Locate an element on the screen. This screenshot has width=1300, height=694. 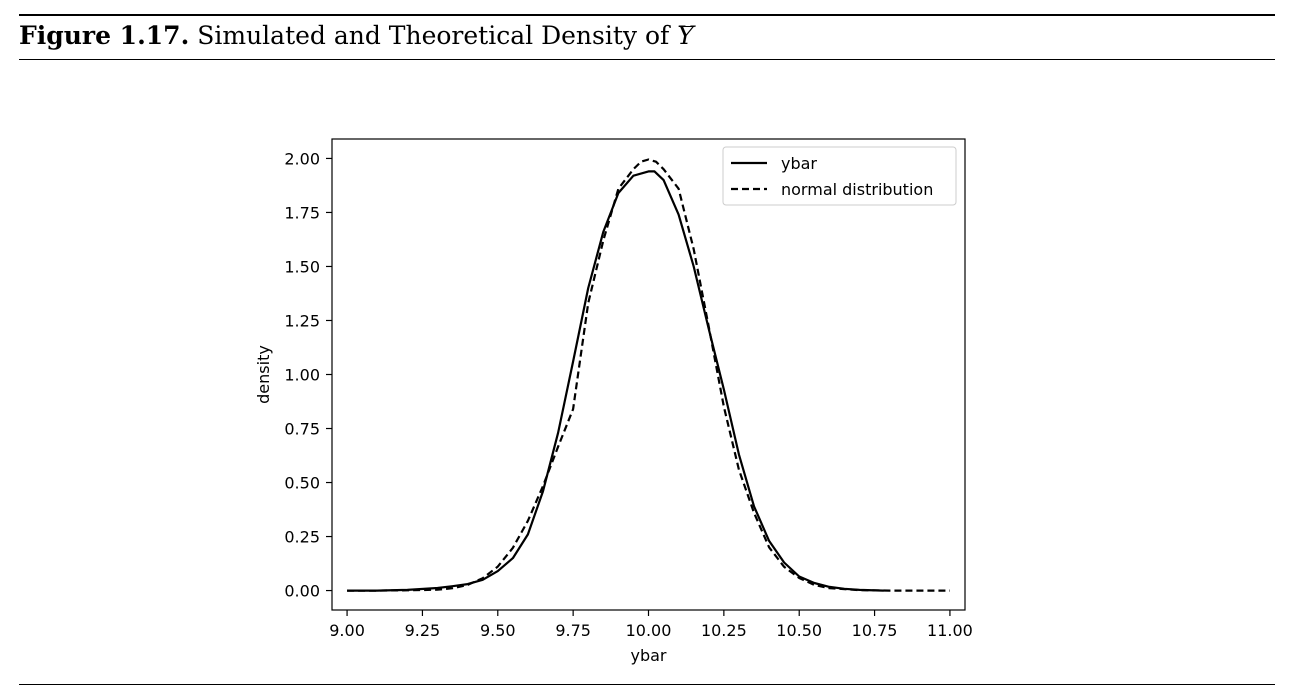
y-tick-label: 0.25 is located at coordinates (302, 537).